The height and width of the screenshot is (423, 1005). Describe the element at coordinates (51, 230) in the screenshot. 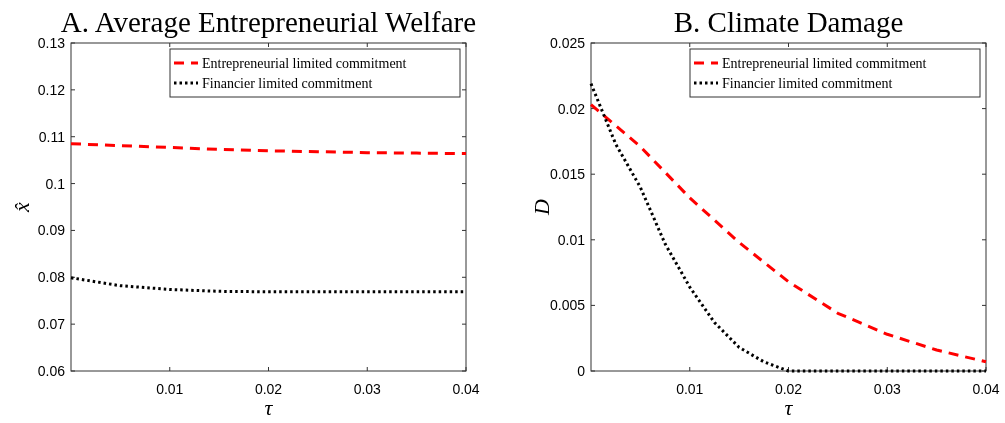

I see `y-tick-label: 0.09` at that location.